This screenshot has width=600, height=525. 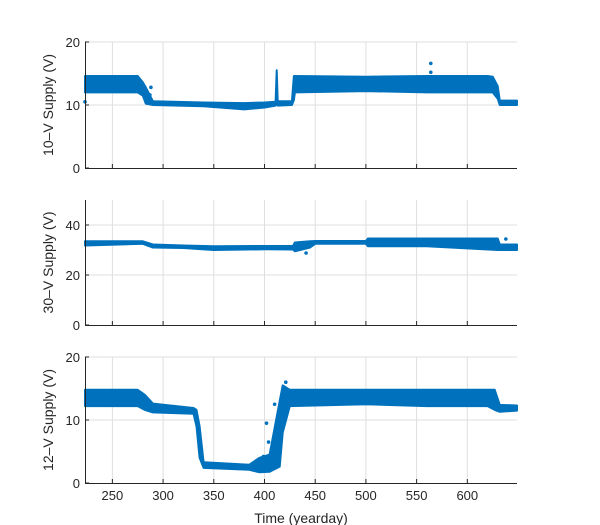 I want to click on y-axis-label: 10–V Supply (V), so click(x=48, y=105).